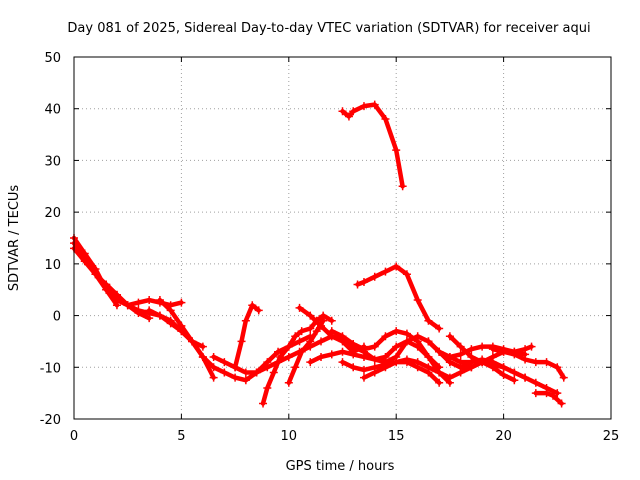 The height and width of the screenshot is (480, 640). Describe the element at coordinates (57, 317) in the screenshot. I see `y-tick-label: 0` at that location.